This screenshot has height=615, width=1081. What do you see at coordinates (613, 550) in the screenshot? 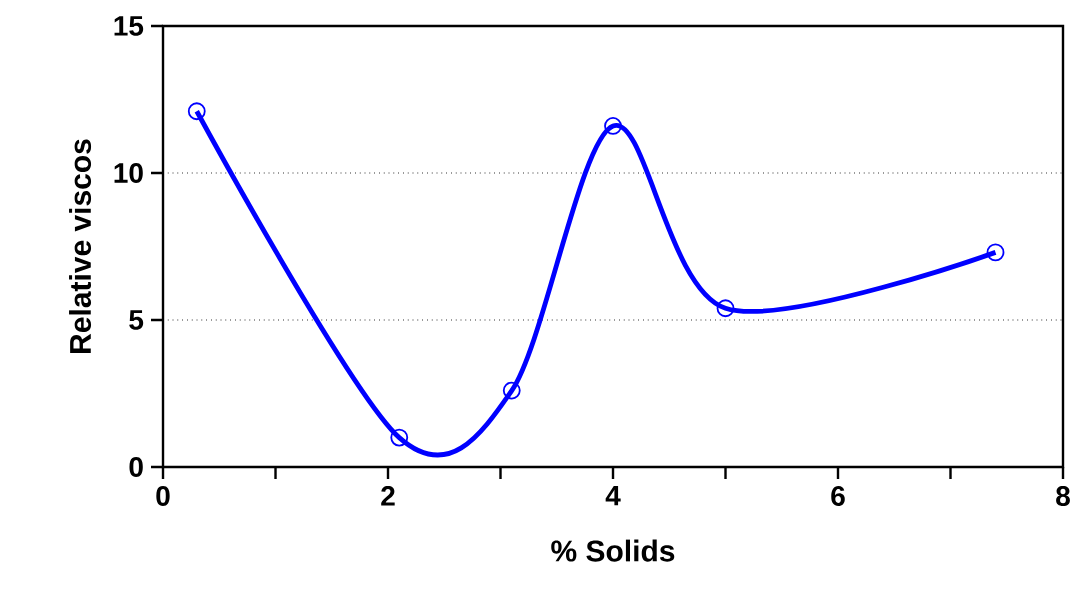
I see `x-axis-title: % Solids` at bounding box center [613, 550].